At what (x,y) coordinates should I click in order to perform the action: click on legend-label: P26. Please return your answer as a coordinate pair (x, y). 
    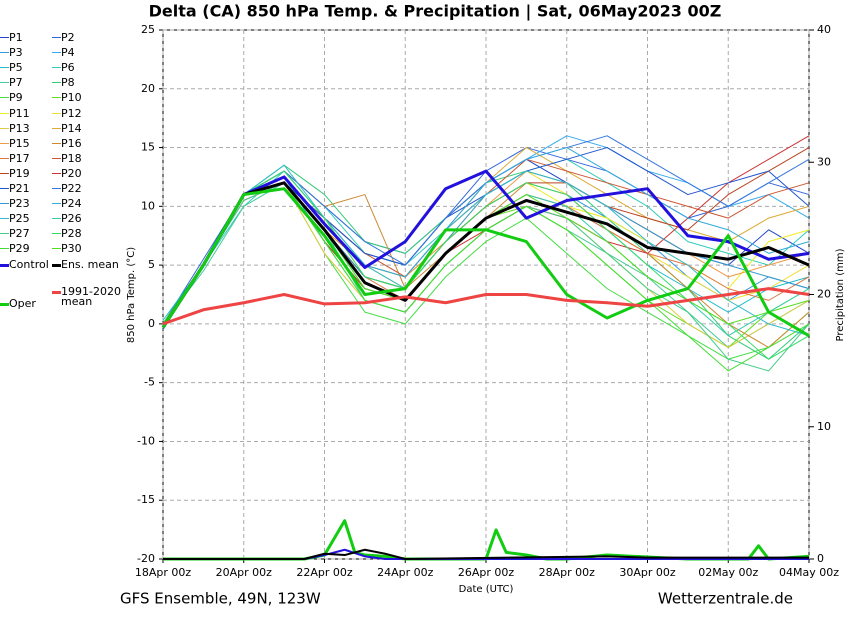
    Looking at the image, I should click on (71, 219).